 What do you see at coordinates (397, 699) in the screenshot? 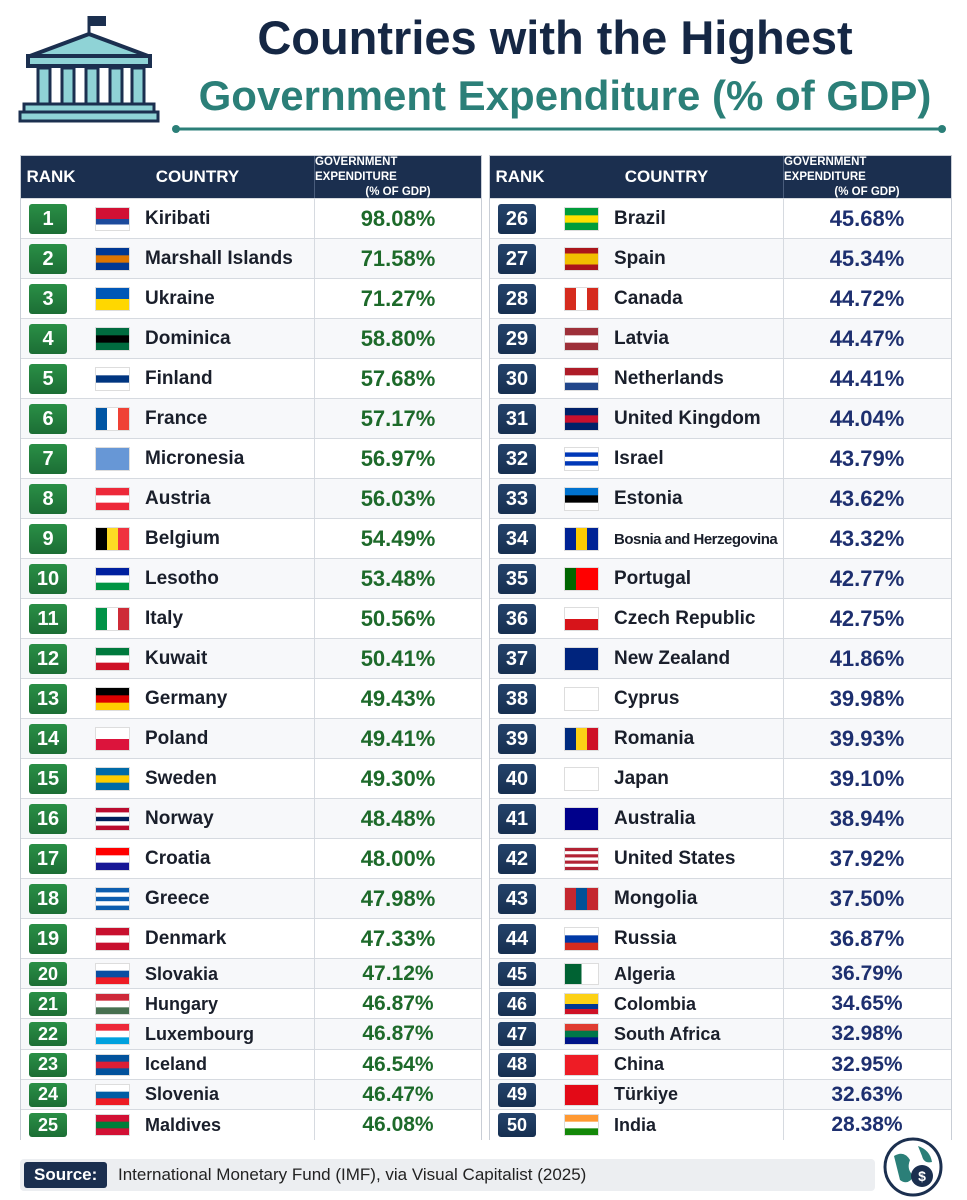
I see `expenditure-value: 49.43%` at bounding box center [397, 699].